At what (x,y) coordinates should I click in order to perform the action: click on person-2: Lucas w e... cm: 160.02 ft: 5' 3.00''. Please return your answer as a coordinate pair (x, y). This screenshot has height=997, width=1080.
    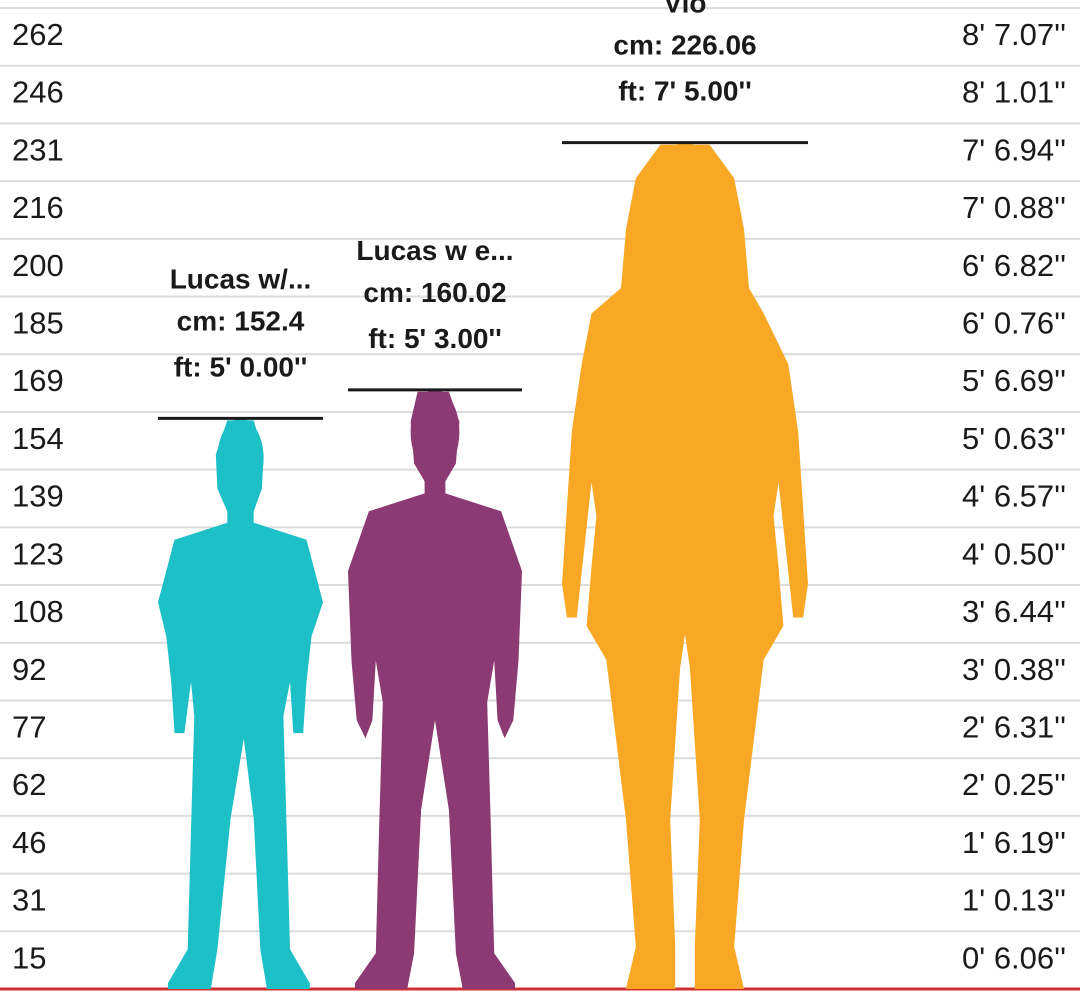
    Looking at the image, I should click on (435, 612).